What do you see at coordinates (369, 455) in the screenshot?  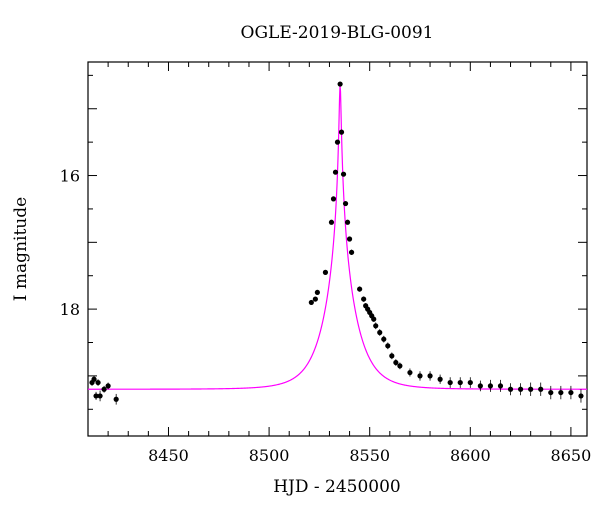 I see `x-tick-label: 8550` at bounding box center [369, 455].